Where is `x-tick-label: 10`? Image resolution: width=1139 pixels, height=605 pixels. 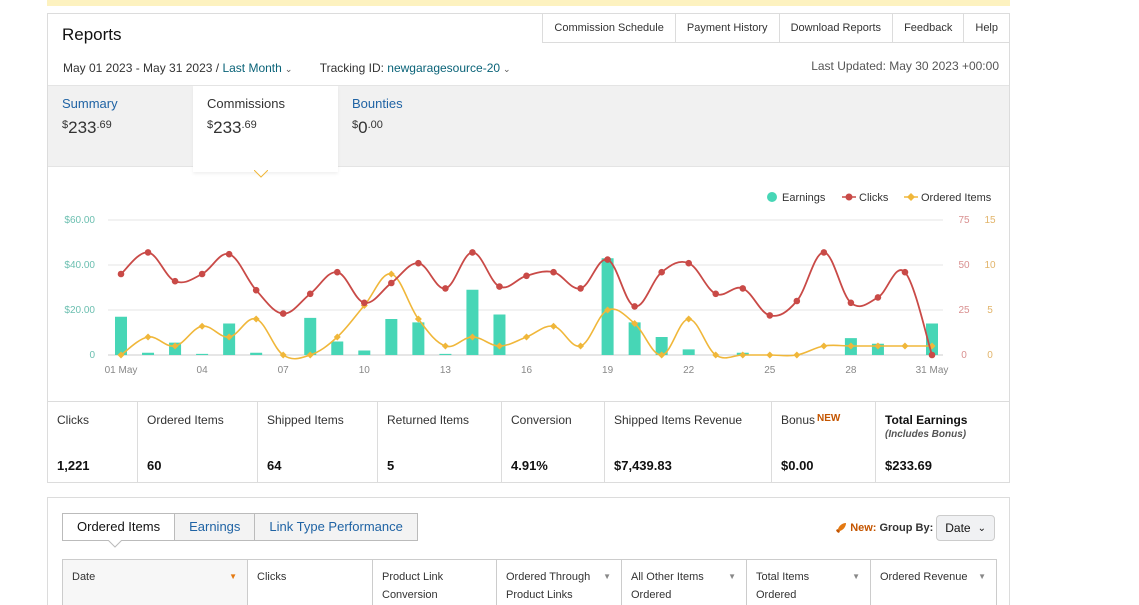
x-tick-label: 10 is located at coordinates (365, 370).